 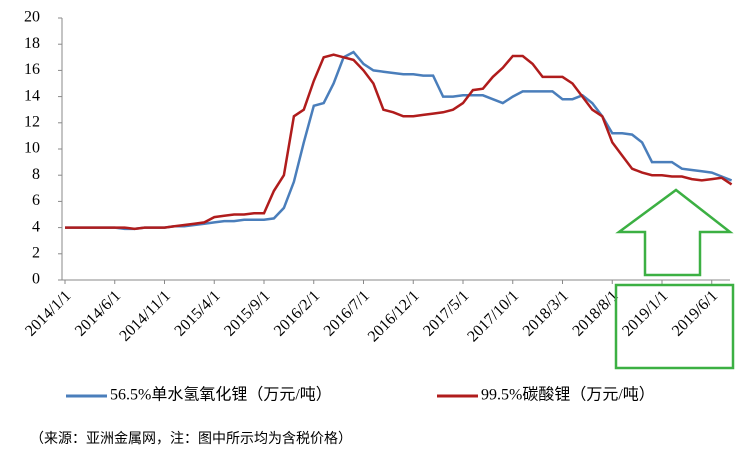 What do you see at coordinates (36, 200) in the screenshot?
I see `y-tick-label: 6` at bounding box center [36, 200].